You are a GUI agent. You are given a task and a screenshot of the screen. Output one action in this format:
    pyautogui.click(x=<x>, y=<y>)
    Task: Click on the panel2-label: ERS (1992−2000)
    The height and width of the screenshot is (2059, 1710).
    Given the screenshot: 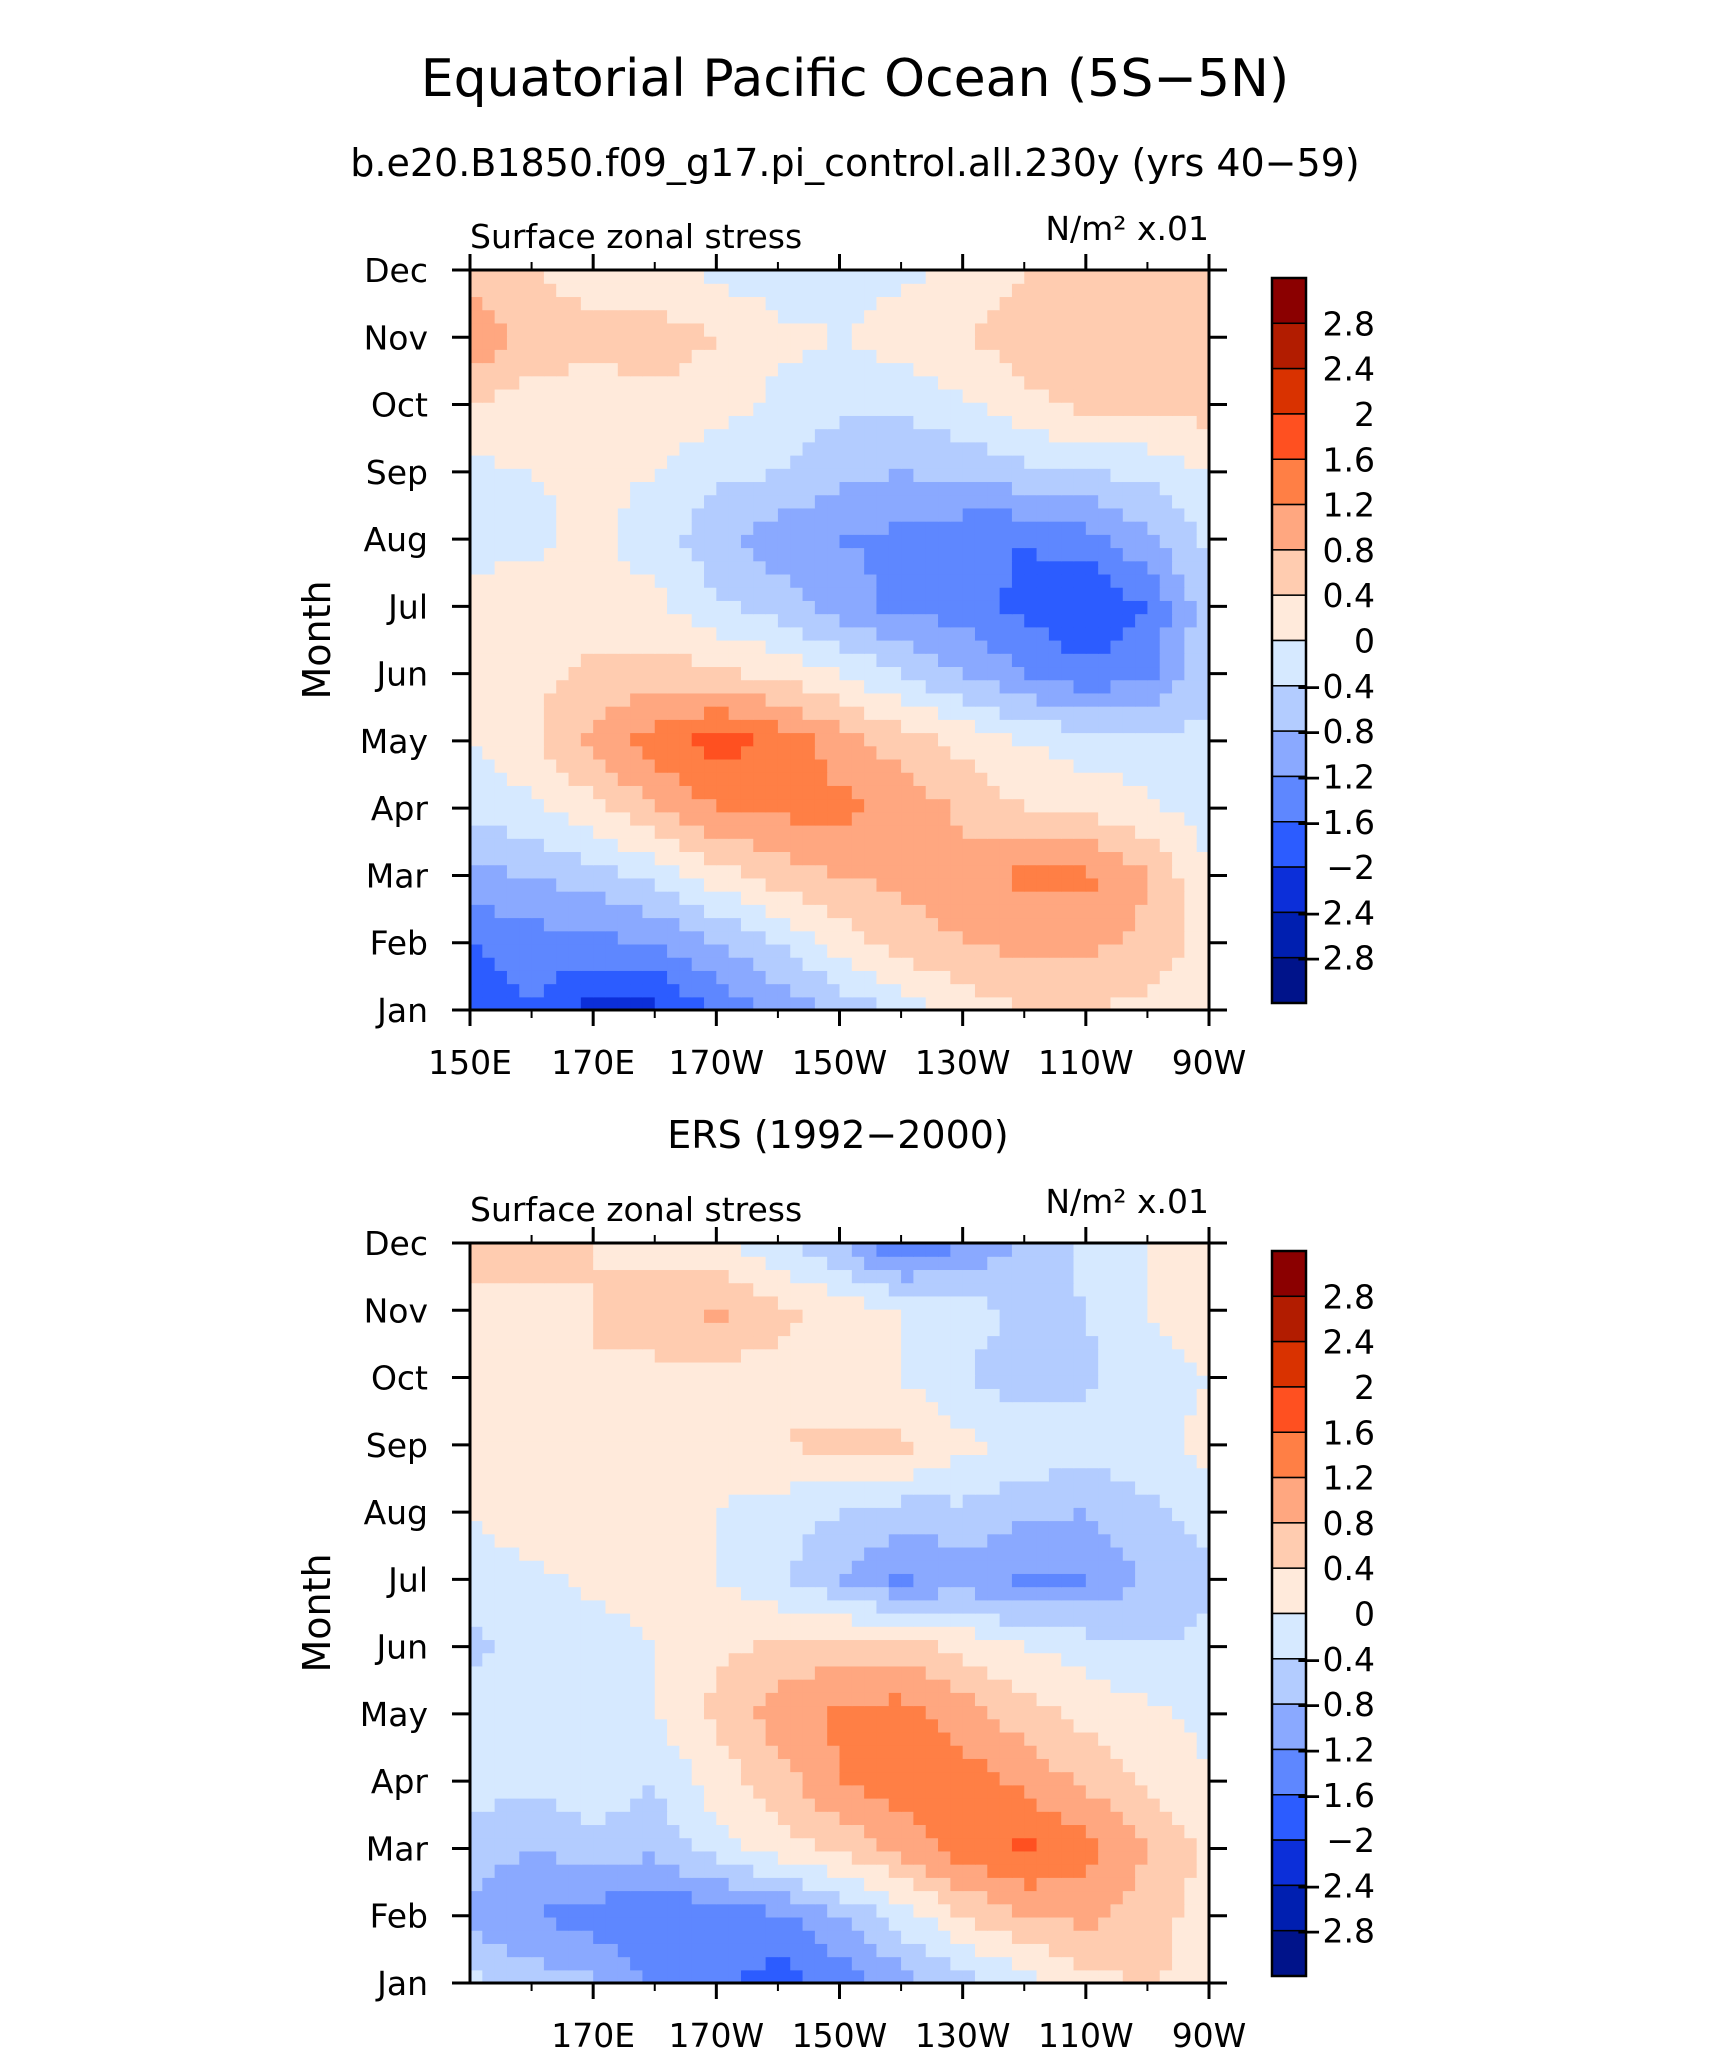 What is the action you would take?
    pyautogui.click(x=838, y=1135)
    